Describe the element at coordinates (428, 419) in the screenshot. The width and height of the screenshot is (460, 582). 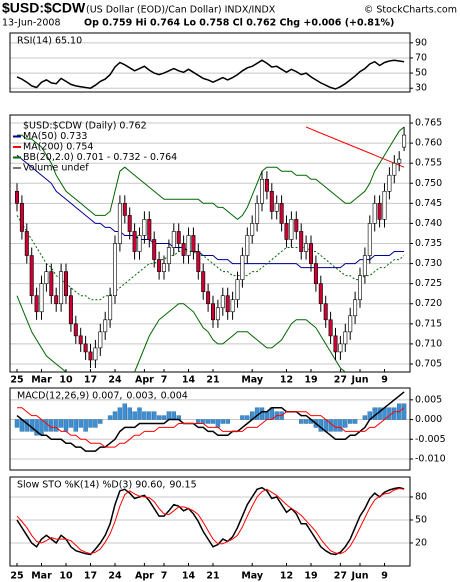
I see `y-tick-label: 0.000` at that location.